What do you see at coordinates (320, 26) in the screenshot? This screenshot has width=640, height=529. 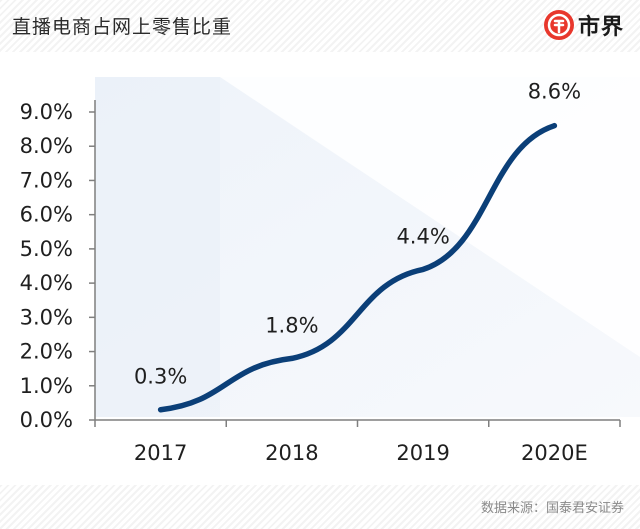 I see `header-band` at bounding box center [320, 26].